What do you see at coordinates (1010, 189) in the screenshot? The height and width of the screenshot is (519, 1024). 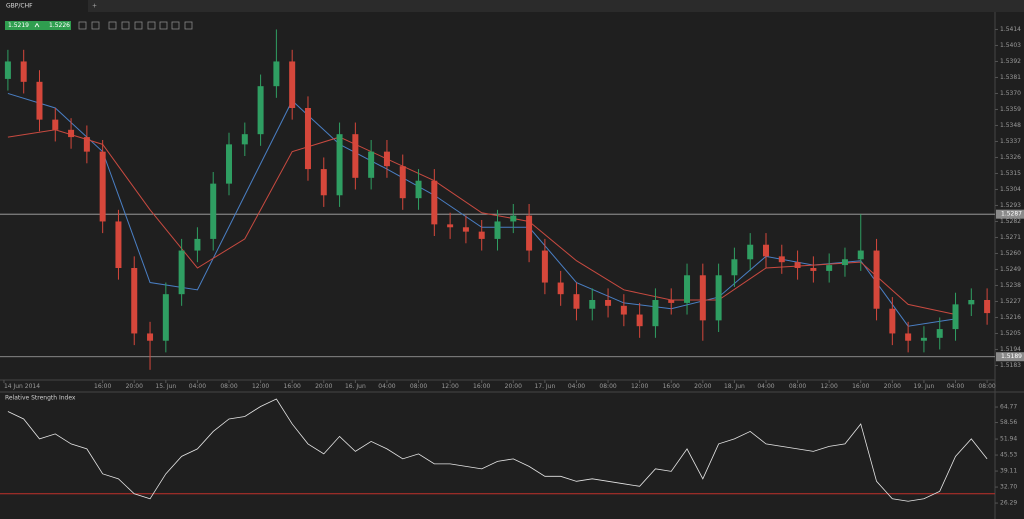 I see `y-tick-label: 1.5304` at bounding box center [1010, 189].